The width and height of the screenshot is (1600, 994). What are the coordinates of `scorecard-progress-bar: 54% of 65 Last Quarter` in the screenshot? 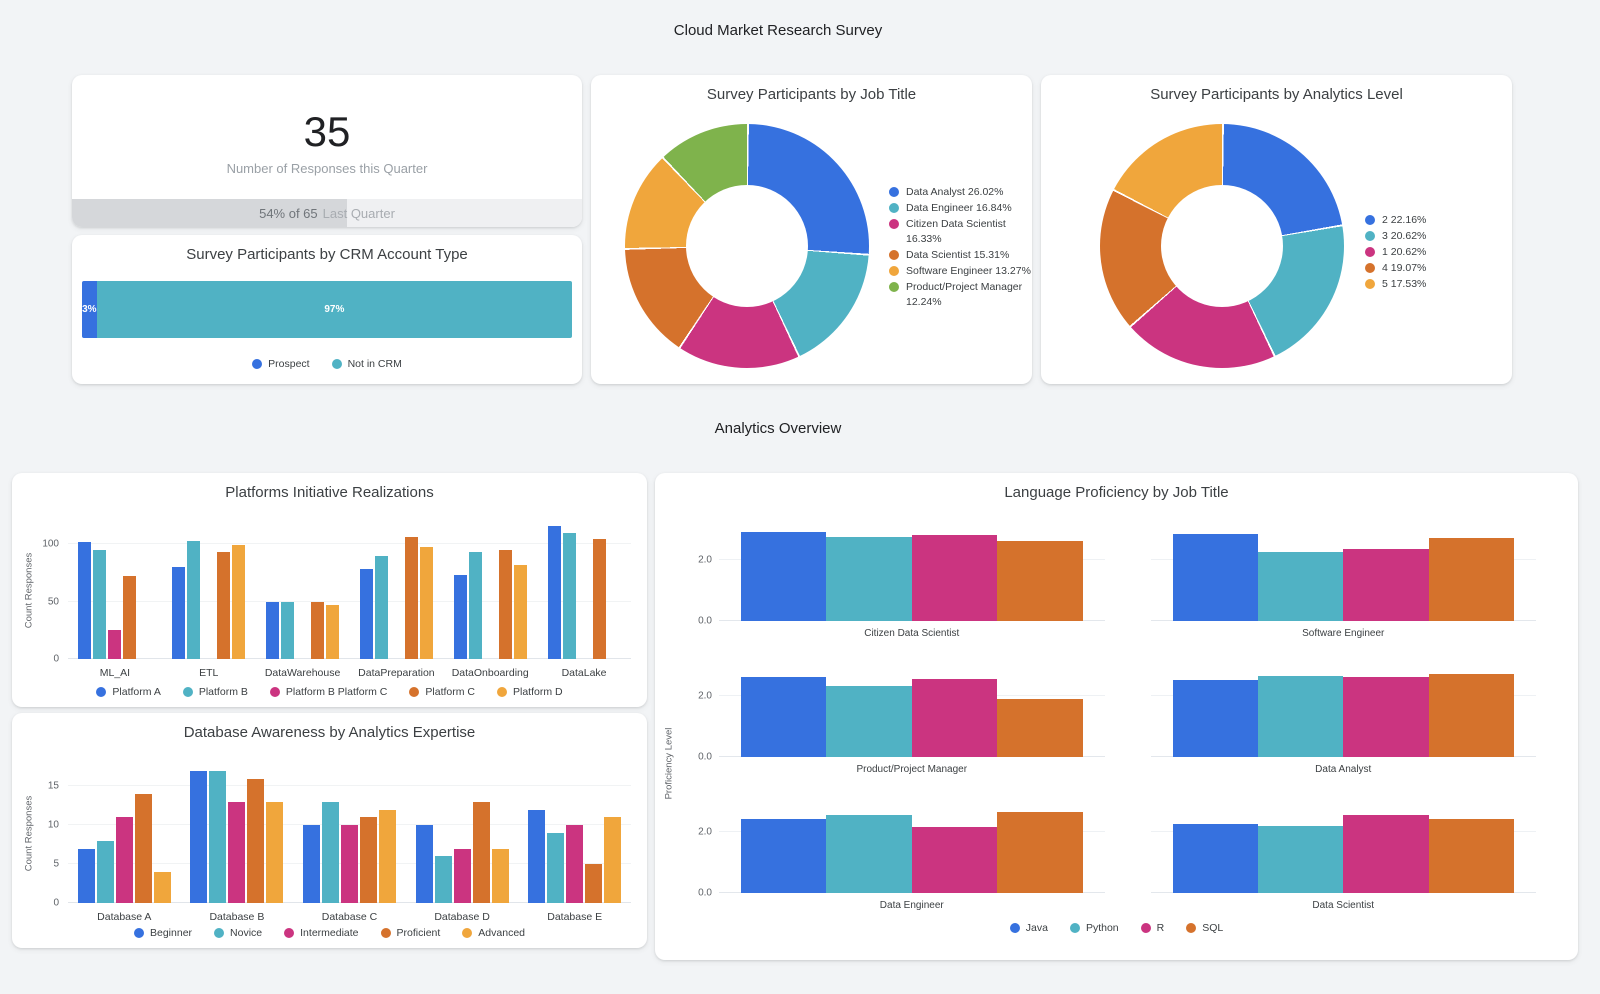 It's located at (327, 213).